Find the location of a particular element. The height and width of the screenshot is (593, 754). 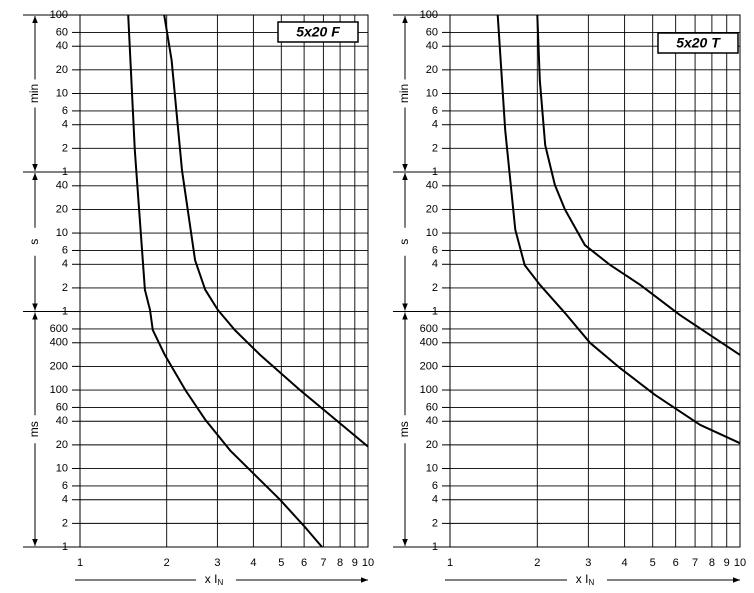

chart-title: 5x20 F is located at coordinates (318, 32).